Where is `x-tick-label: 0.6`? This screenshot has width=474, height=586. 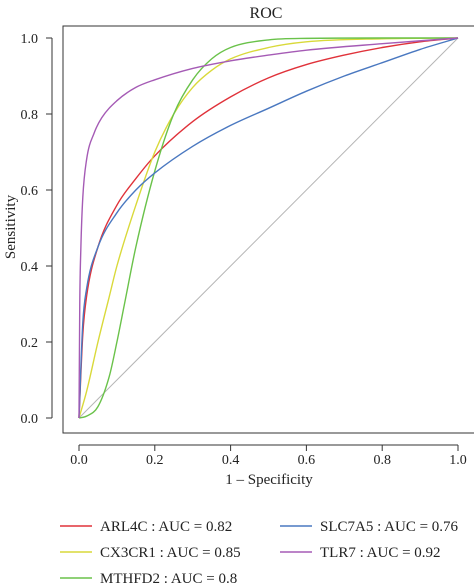 x-tick-label: 0.6 is located at coordinates (307, 460).